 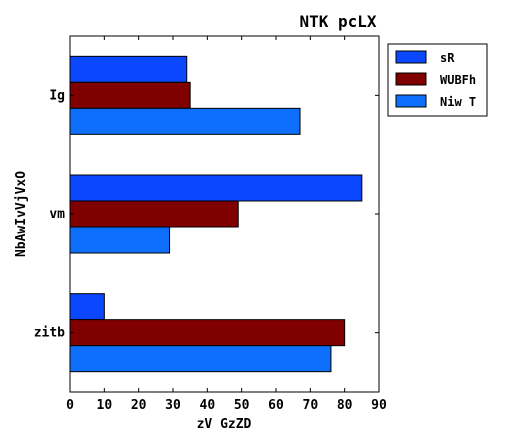 What do you see at coordinates (21, 214) in the screenshot?
I see `y-axis-label: NbAwIvVjVxO` at bounding box center [21, 214].